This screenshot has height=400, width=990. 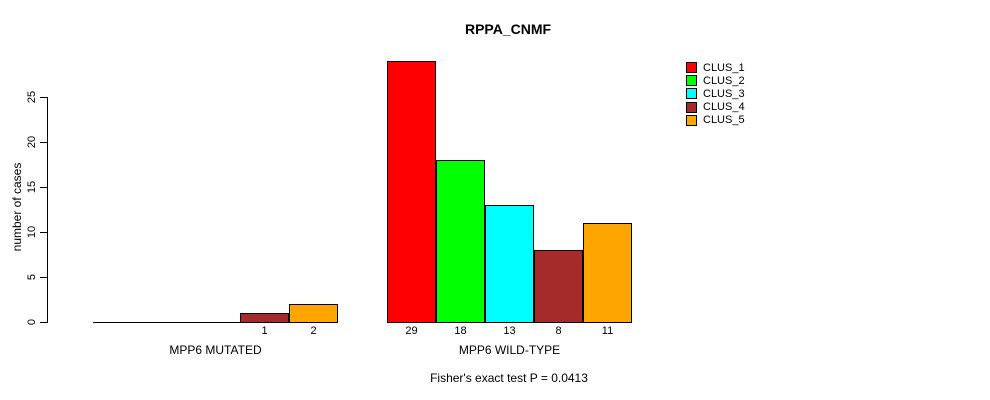 I want to click on legend-item-clus-2: CLUS_2, so click(x=715, y=80).